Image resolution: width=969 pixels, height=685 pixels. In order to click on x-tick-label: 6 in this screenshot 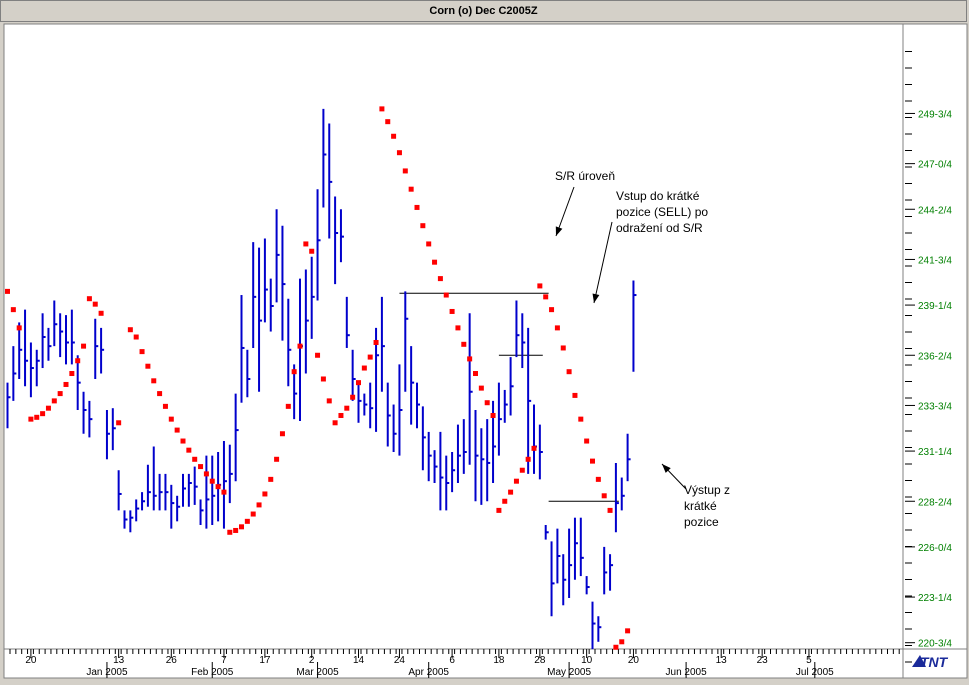, I will do `click(452, 660)`.